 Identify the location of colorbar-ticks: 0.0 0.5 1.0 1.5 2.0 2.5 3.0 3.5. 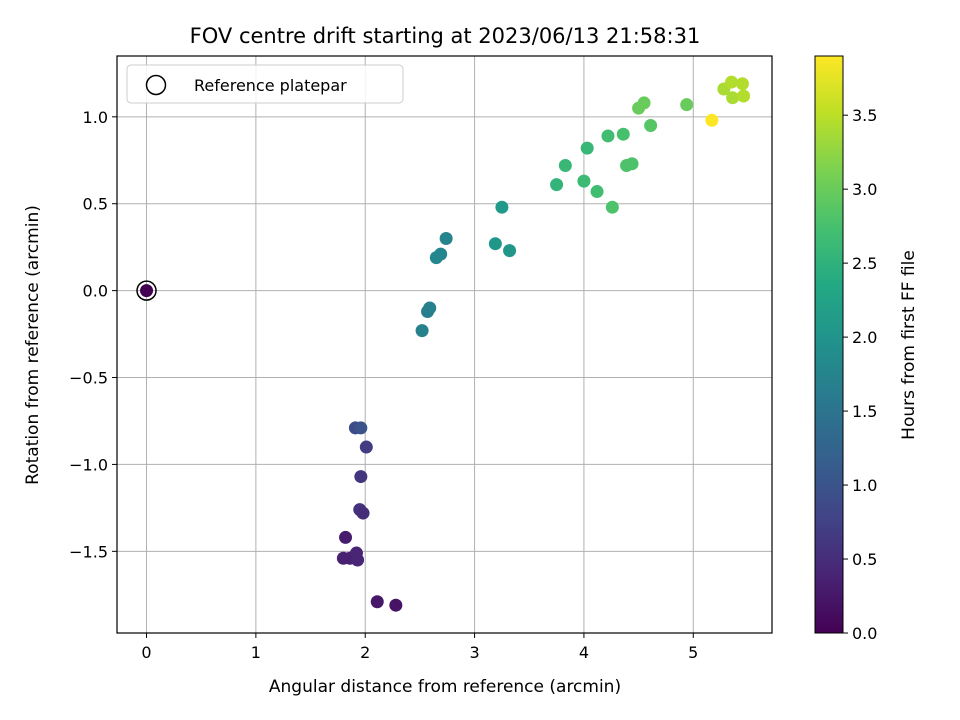
(860, 374).